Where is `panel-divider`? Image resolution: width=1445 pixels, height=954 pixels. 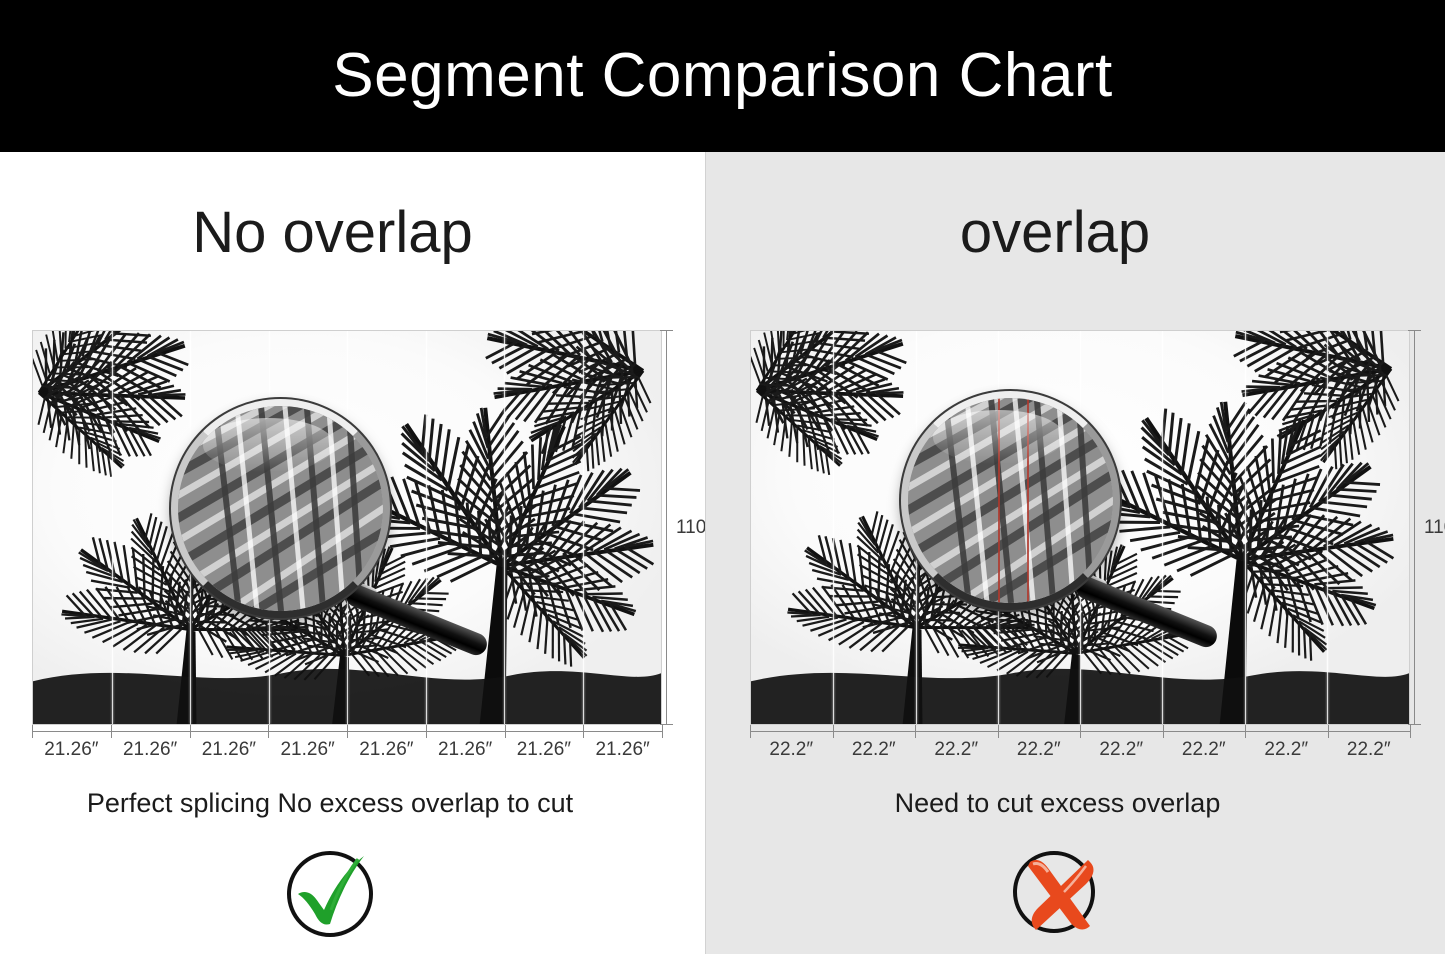 panel-divider is located at coordinates (705, 553).